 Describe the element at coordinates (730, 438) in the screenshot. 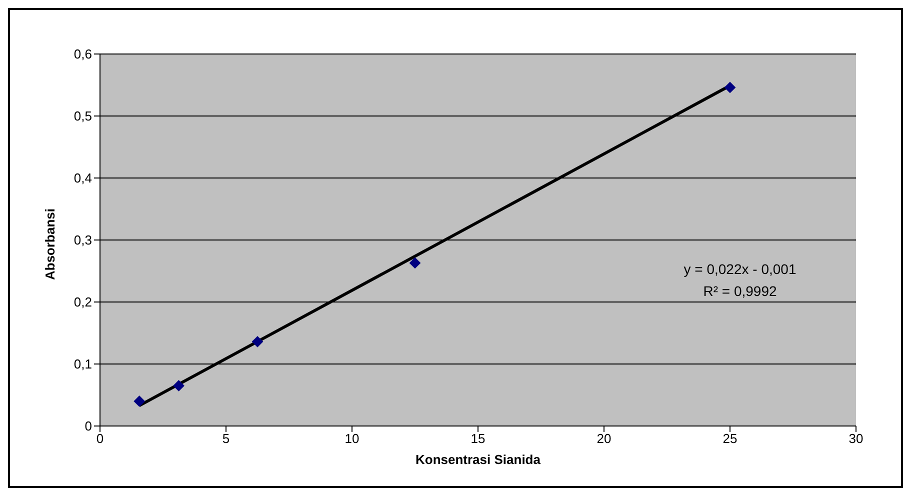

I see `x-tick-label: 25` at that location.